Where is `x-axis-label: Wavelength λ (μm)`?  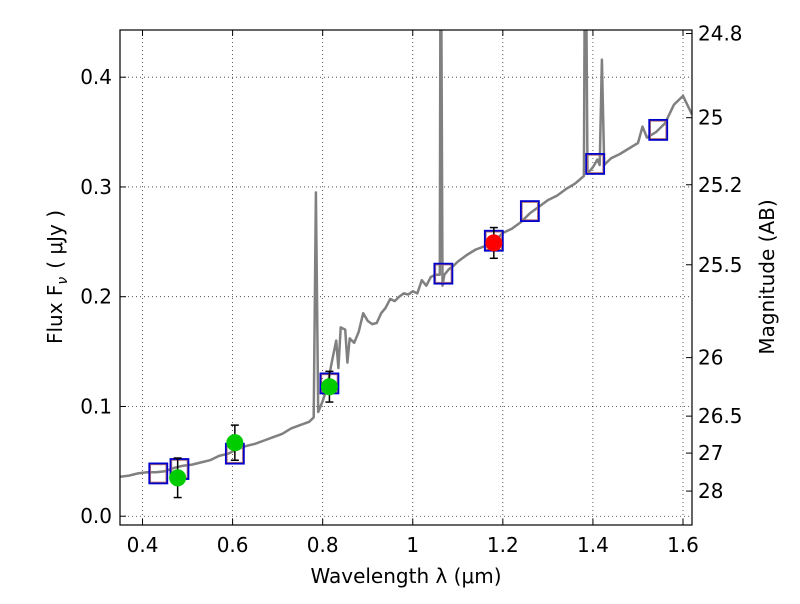
x-axis-label: Wavelength λ (μm) is located at coordinates (405, 576).